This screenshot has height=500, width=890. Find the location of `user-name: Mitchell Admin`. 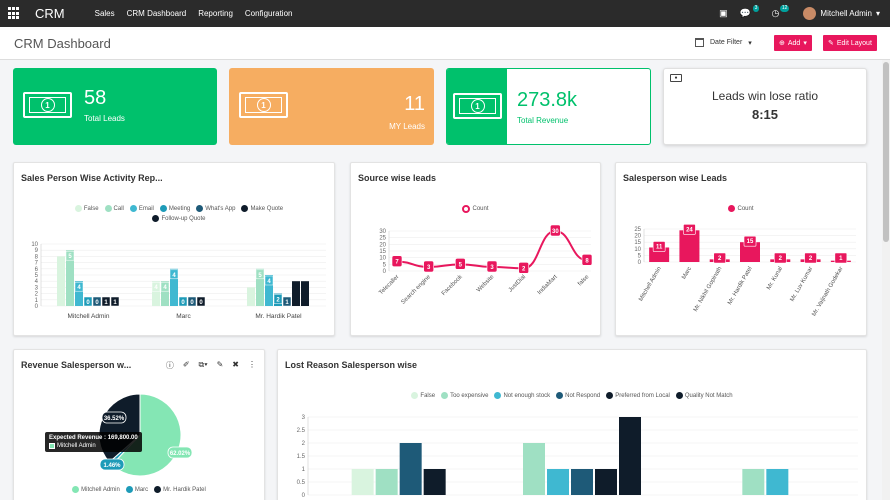

user-name: Mitchell Admin is located at coordinates (846, 13).